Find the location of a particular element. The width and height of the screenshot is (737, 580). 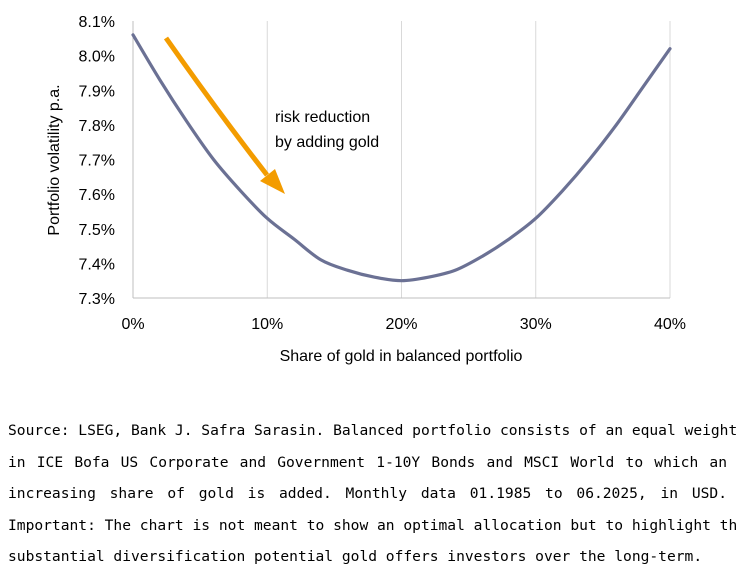

risk-reduction-arrow is located at coordinates (224, 115).